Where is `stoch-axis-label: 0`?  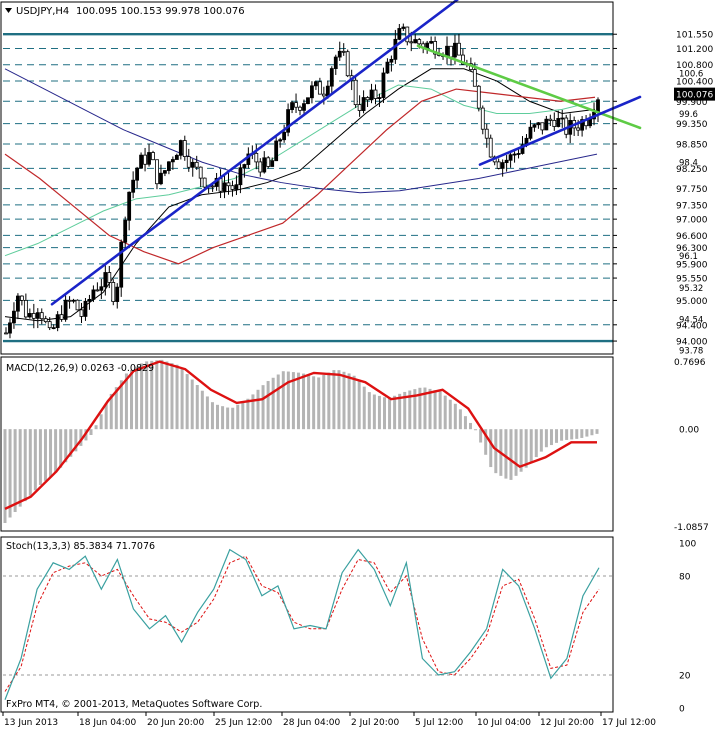
stoch-axis-label: 0 is located at coordinates (682, 710).